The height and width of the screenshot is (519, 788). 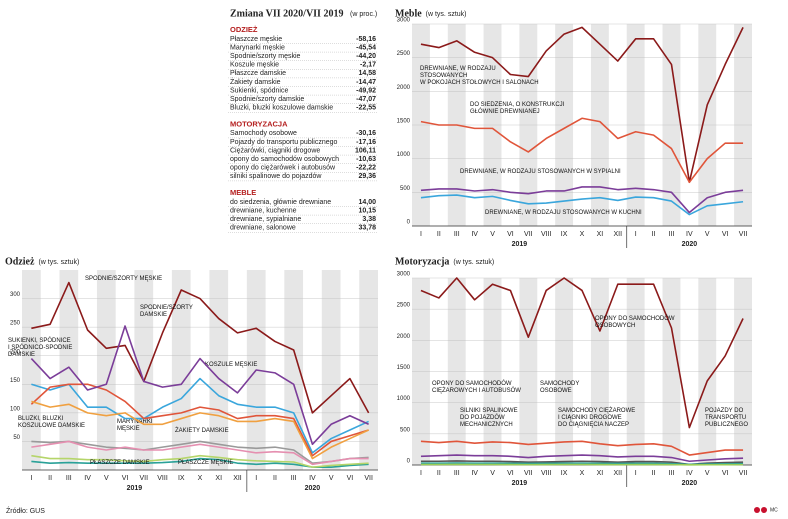 What do you see at coordinates (724, 411) in the screenshot?
I see `series-label-line: POJAZDY DO` at bounding box center [724, 411].